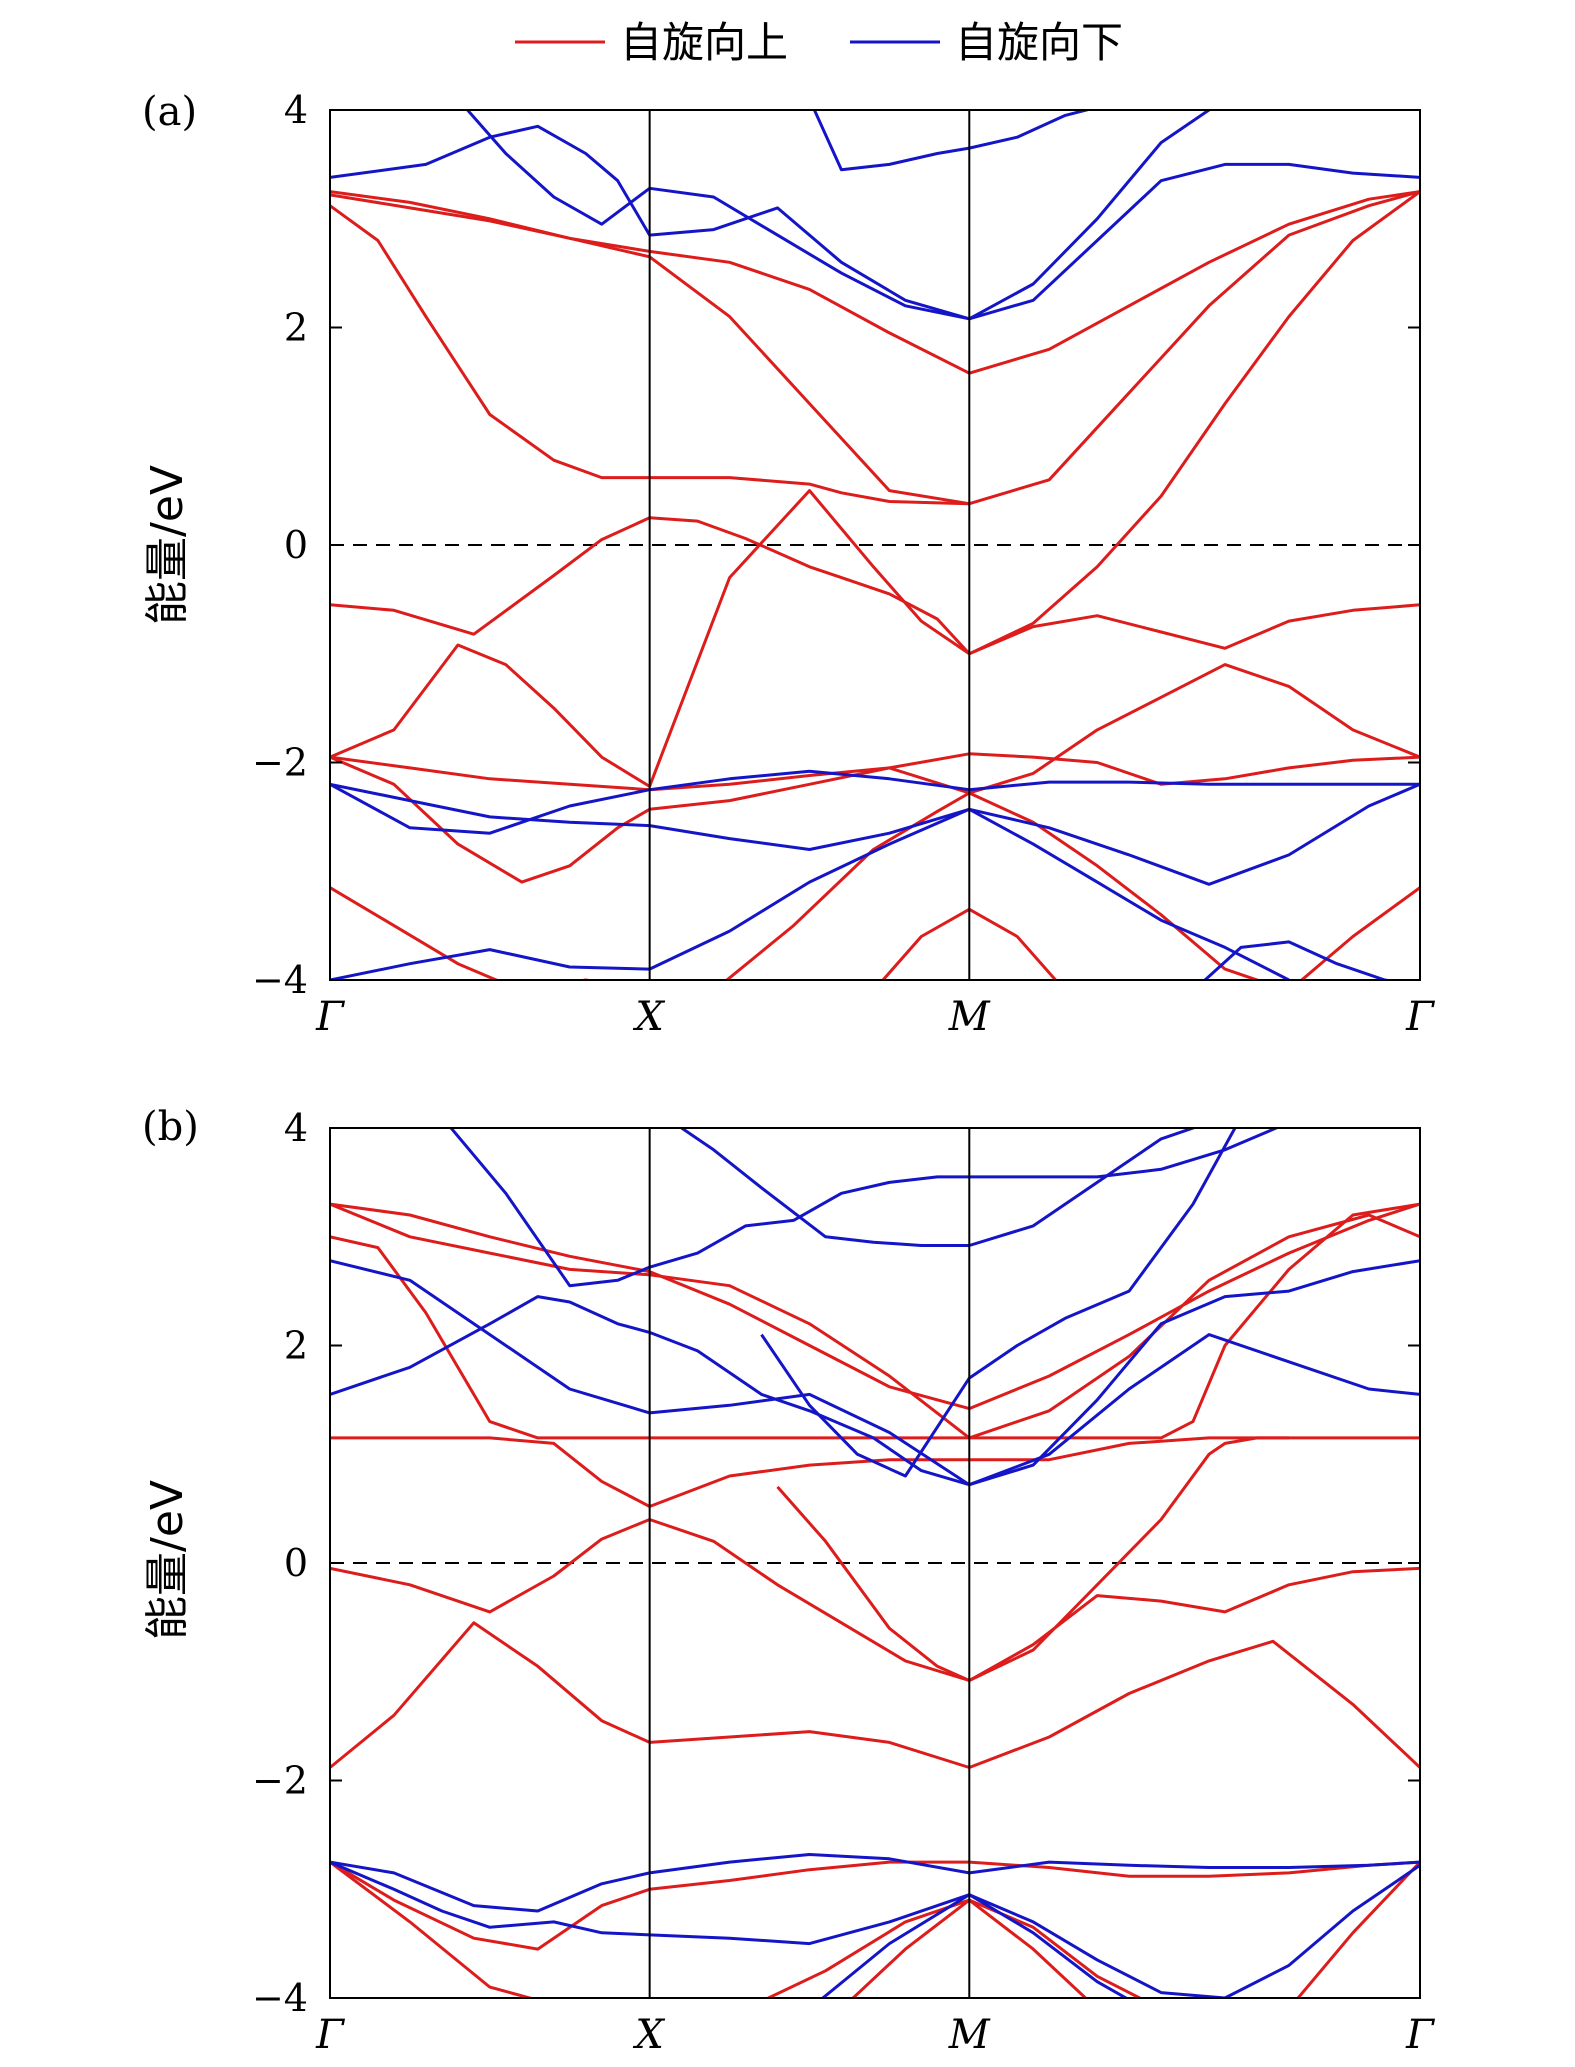 Image resolution: width=1575 pixels, height=2067 pixels. Describe the element at coordinates (704, 42) in the screenshot. I see `legend-label-spin-up: 自旋向上` at that location.